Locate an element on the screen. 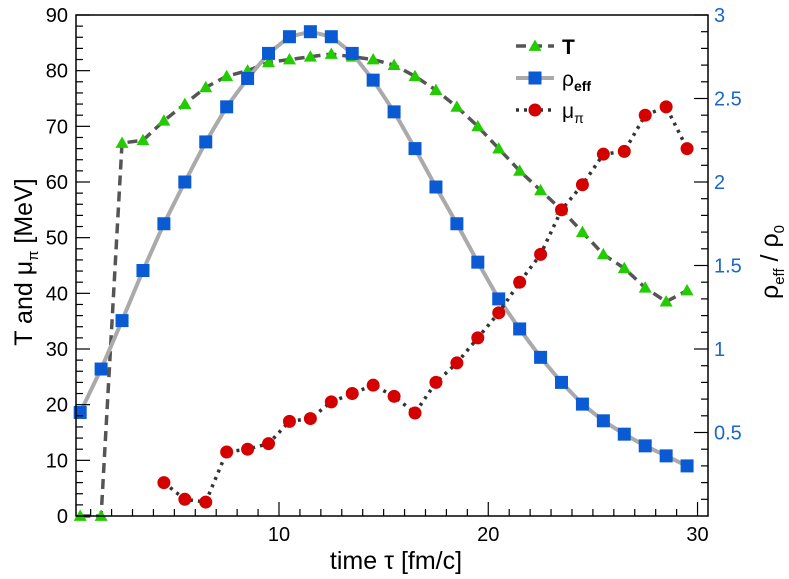 Image resolution: width=789 pixels, height=579 pixels. x-tick-label: 30 is located at coordinates (697, 535).